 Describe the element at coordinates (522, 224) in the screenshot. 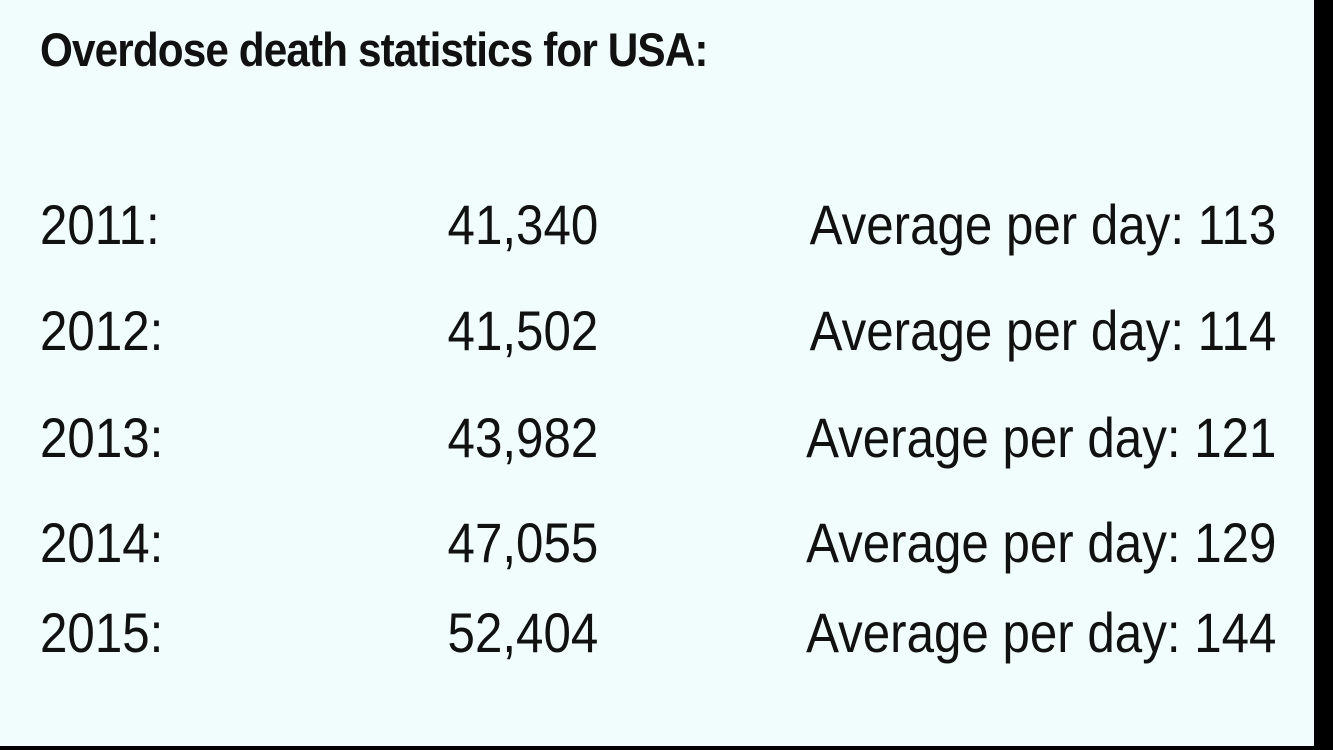

I see `death-count: 41,340` at that location.